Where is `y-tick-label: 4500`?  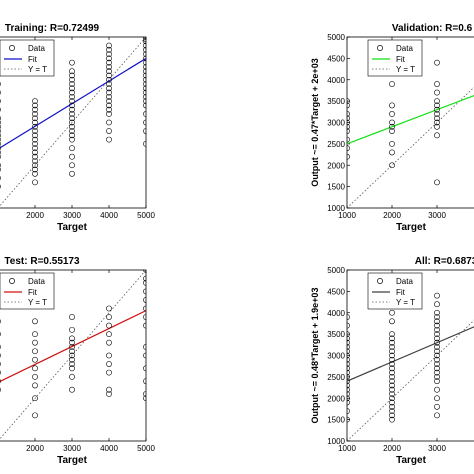 y-tick-label: 4500 is located at coordinates (336, 58).